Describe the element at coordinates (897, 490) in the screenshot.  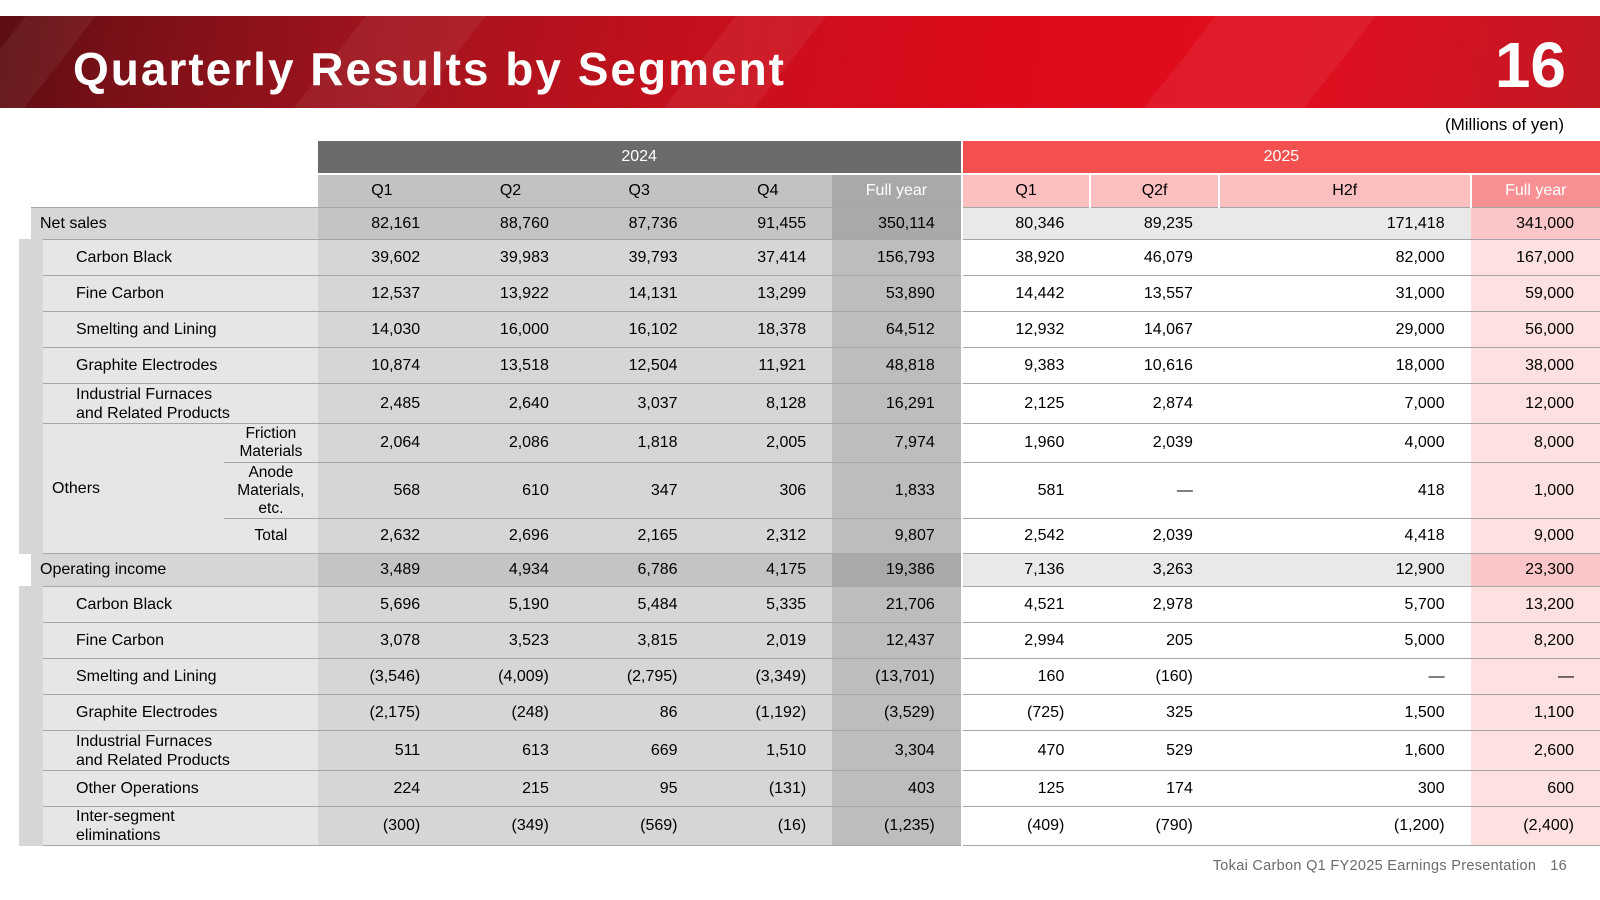
I see `value-cell: 1,833` at that location.